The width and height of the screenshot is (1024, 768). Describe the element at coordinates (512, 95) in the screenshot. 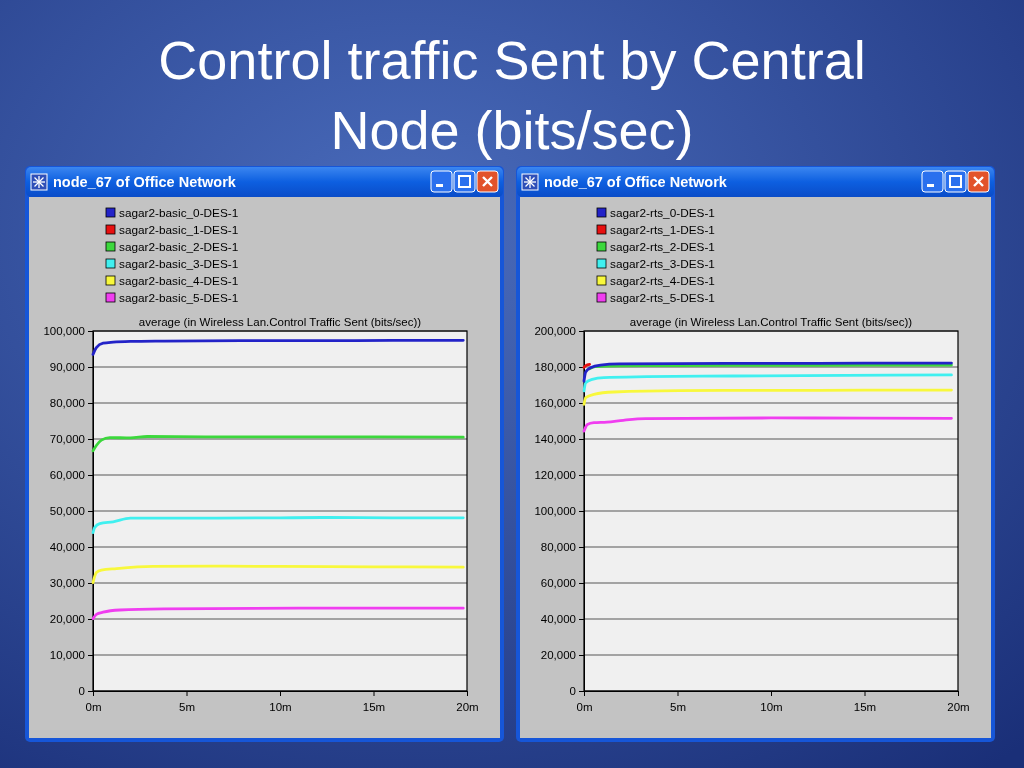

I see `text: Control traffic Sent by Central Node (bits/sec)` at that location.